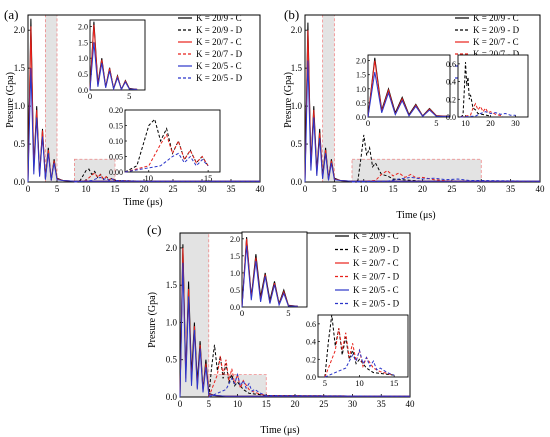 The image size is (550, 437). I want to click on panel-b-xlabel: Time (μs), so click(415, 215).